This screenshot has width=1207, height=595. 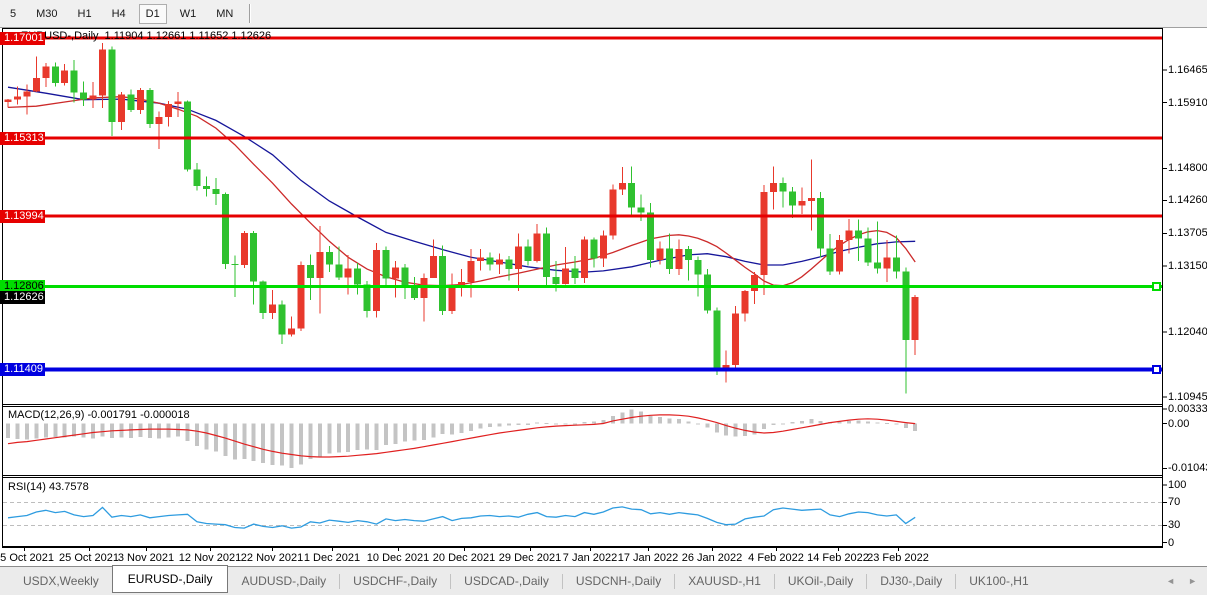 I want to click on tab-usdcad-daily: USDCAD-,Daily, so click(x=506, y=581).